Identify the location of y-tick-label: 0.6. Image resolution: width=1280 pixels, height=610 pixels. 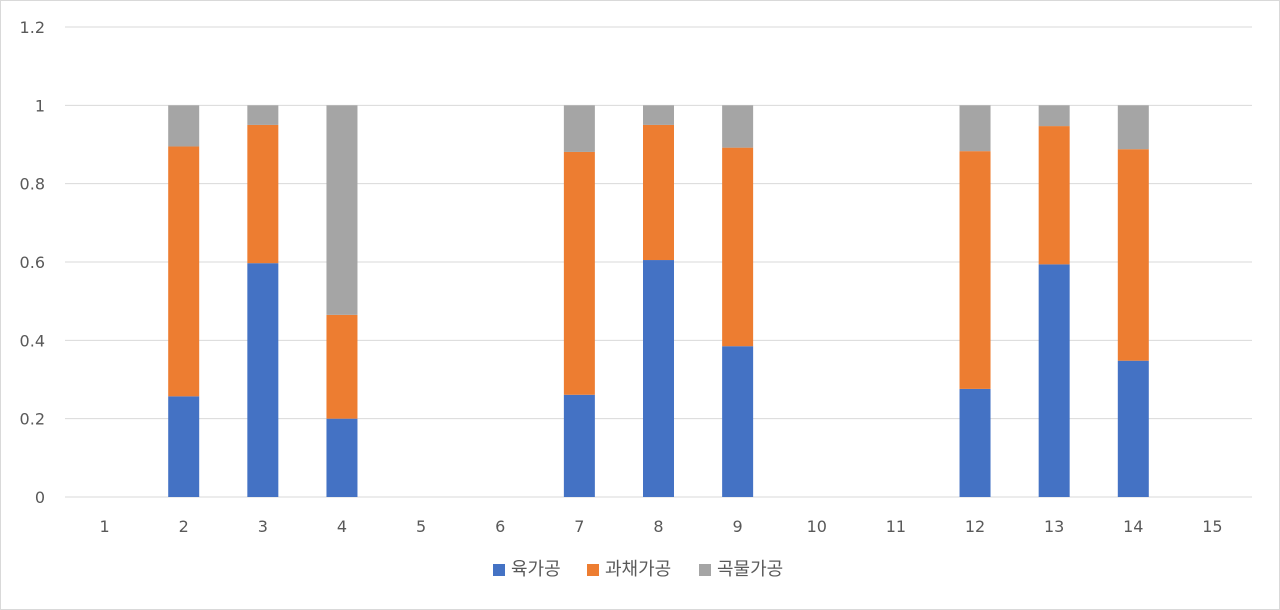
(32, 262).